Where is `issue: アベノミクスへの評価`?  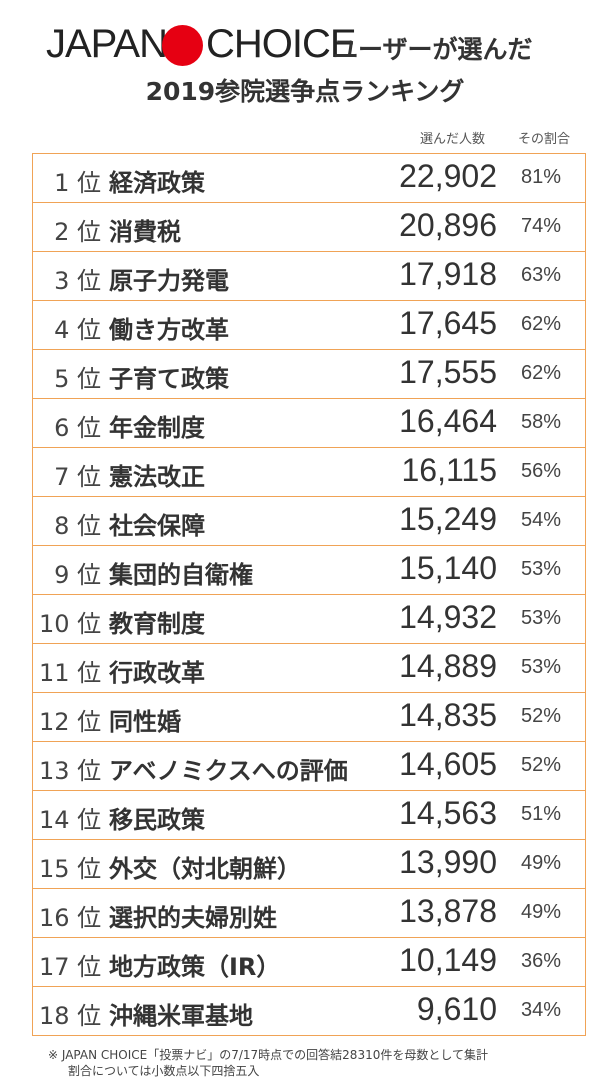
issue: アベノミクスへの評価 is located at coordinates (228, 771).